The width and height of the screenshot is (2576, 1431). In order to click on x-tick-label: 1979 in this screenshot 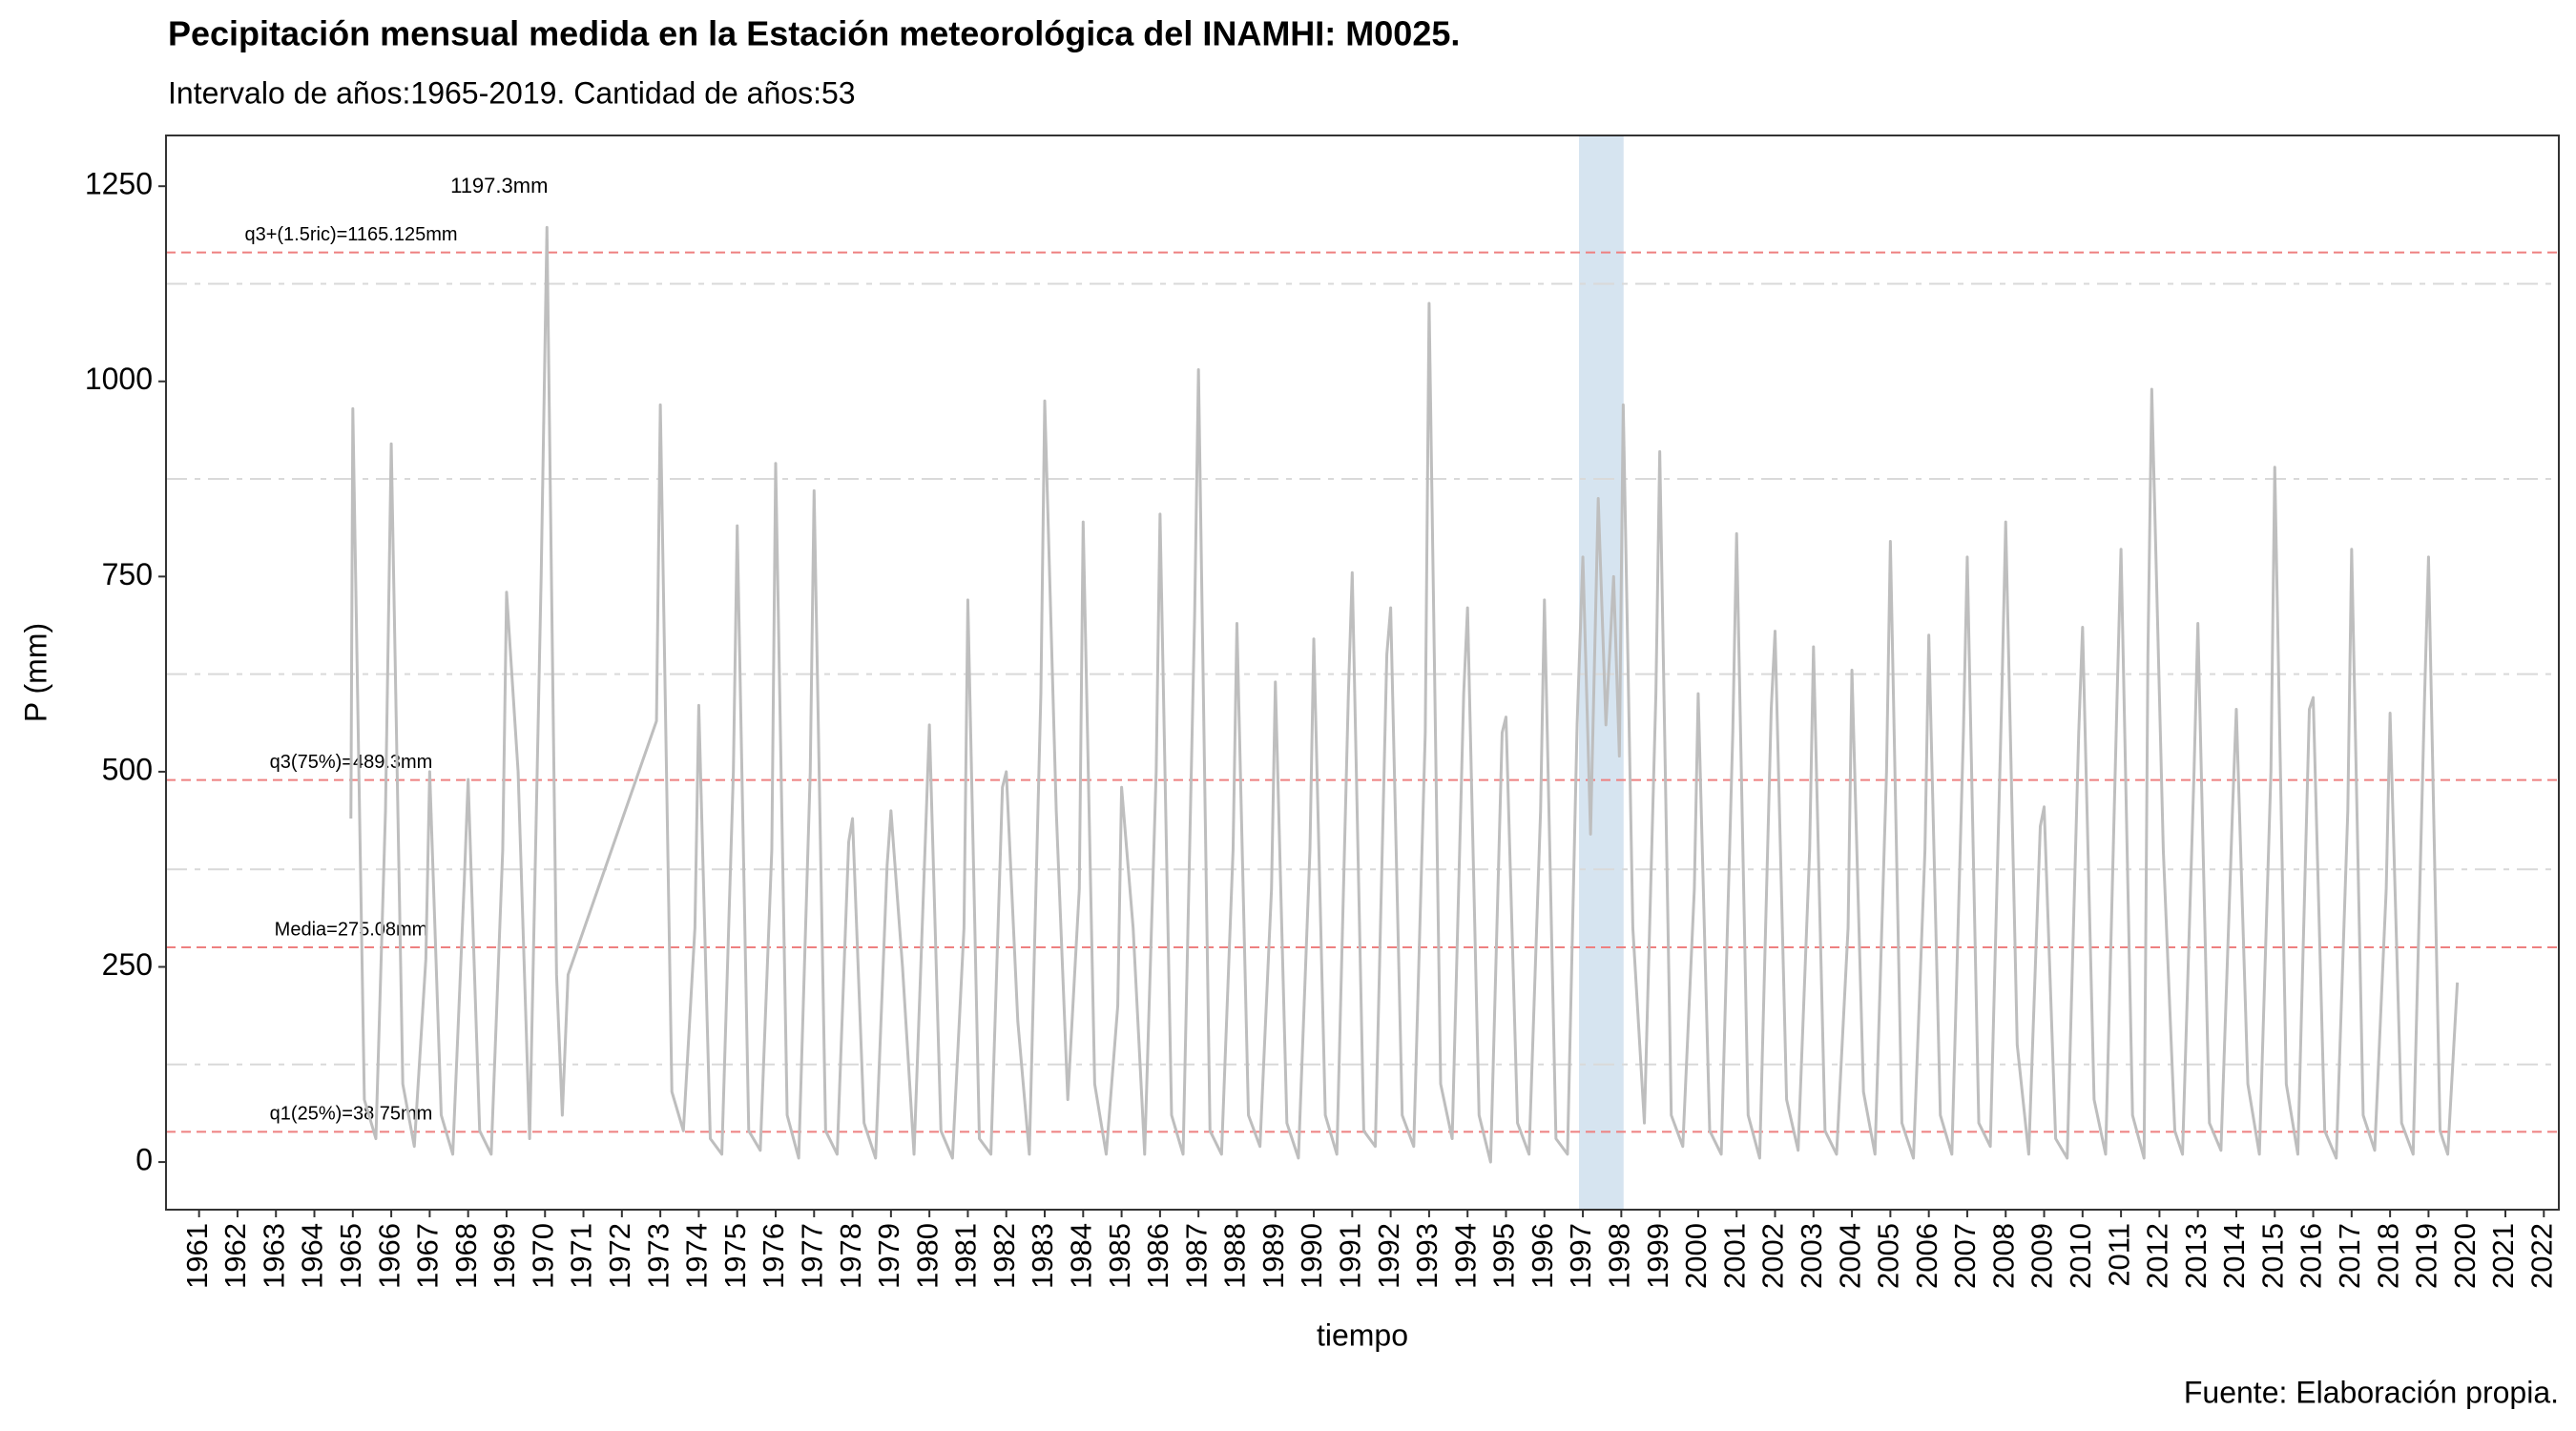, I will do `click(888, 1256)`.